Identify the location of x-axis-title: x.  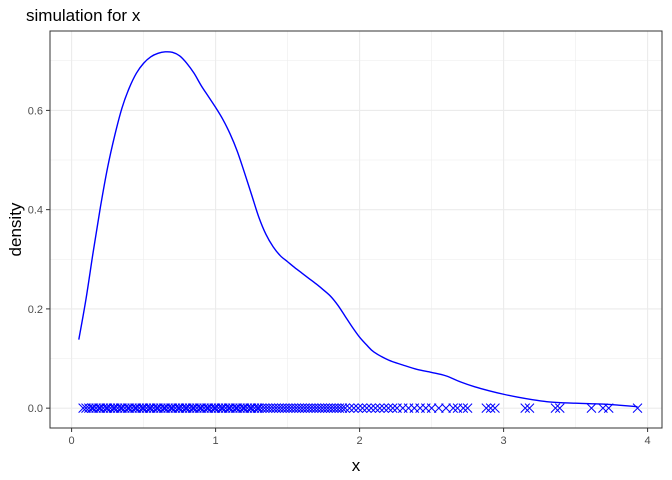
(356, 465).